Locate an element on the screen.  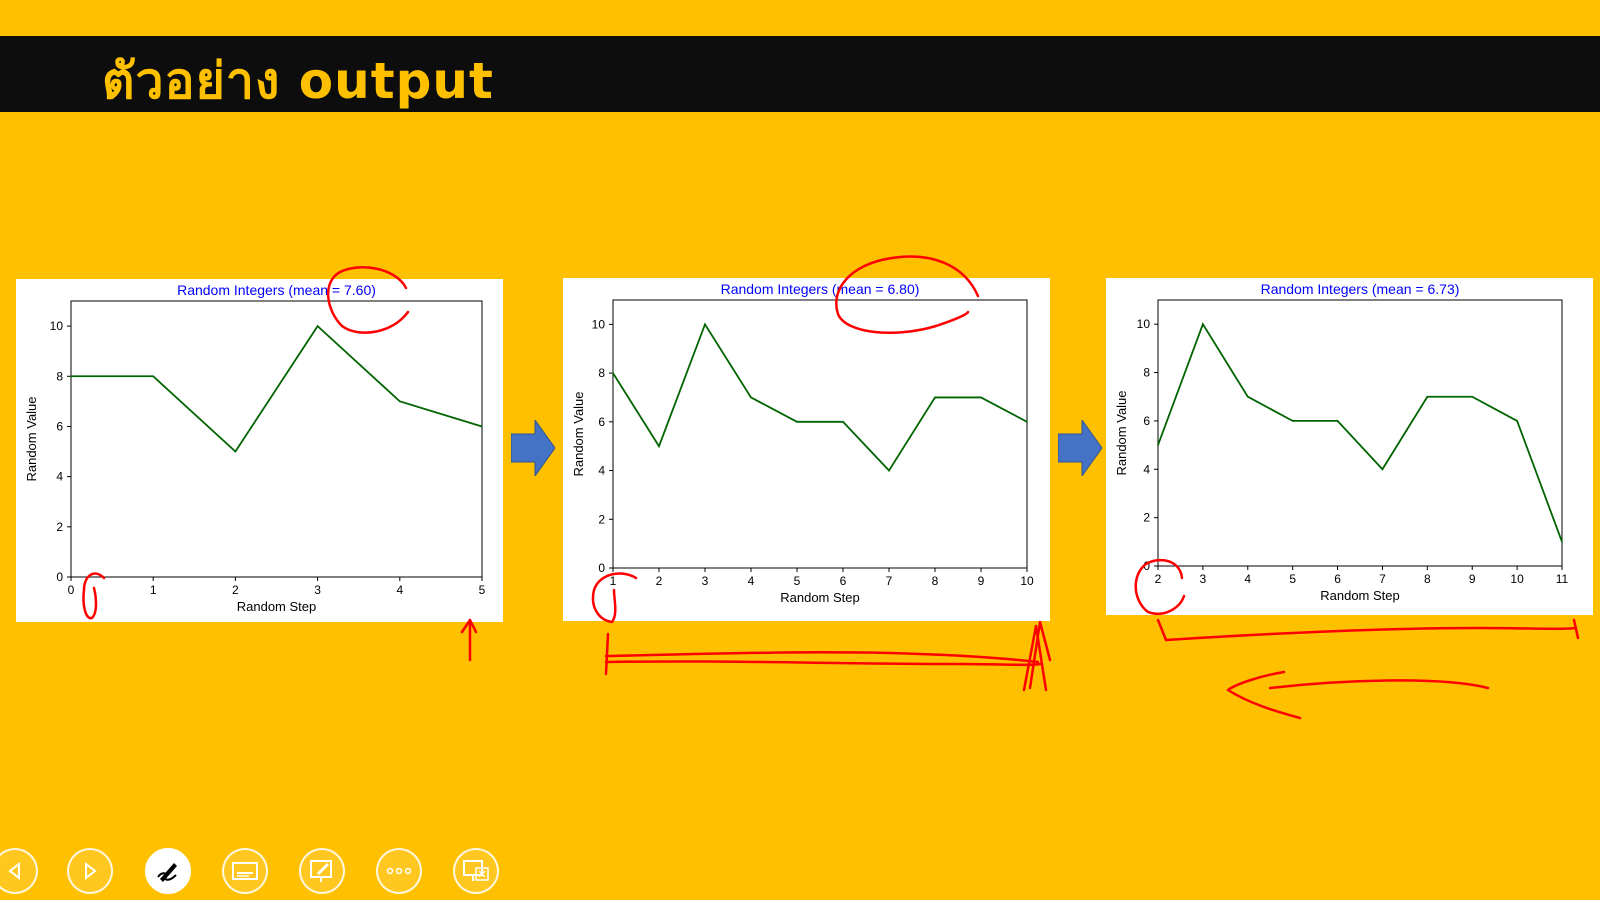
next-icon is located at coordinates (91, 871).